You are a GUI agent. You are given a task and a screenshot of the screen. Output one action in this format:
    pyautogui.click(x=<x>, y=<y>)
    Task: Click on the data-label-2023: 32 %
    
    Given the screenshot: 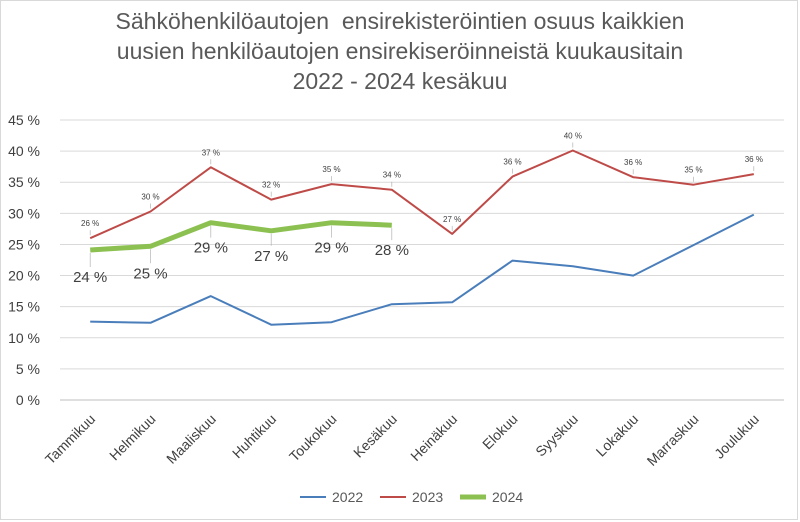 What is the action you would take?
    pyautogui.click(x=271, y=185)
    